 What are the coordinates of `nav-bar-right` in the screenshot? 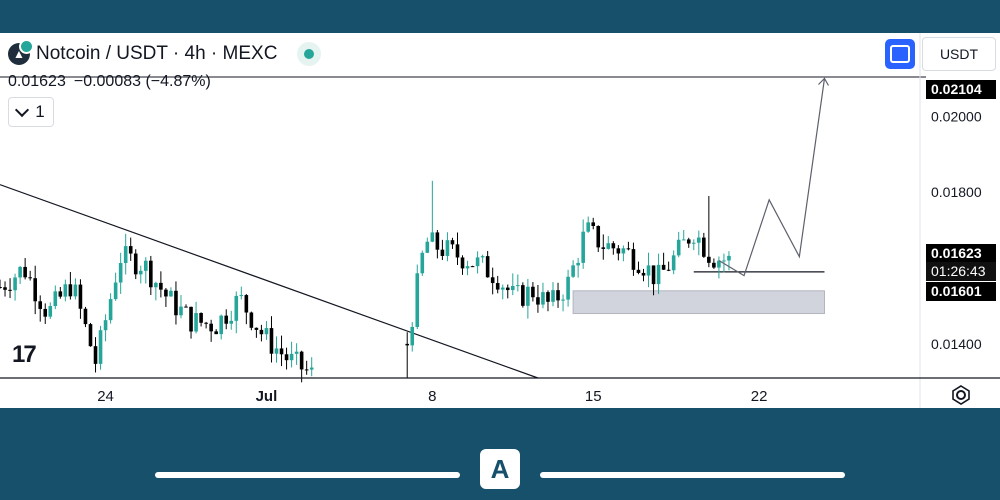 It's located at (692, 475).